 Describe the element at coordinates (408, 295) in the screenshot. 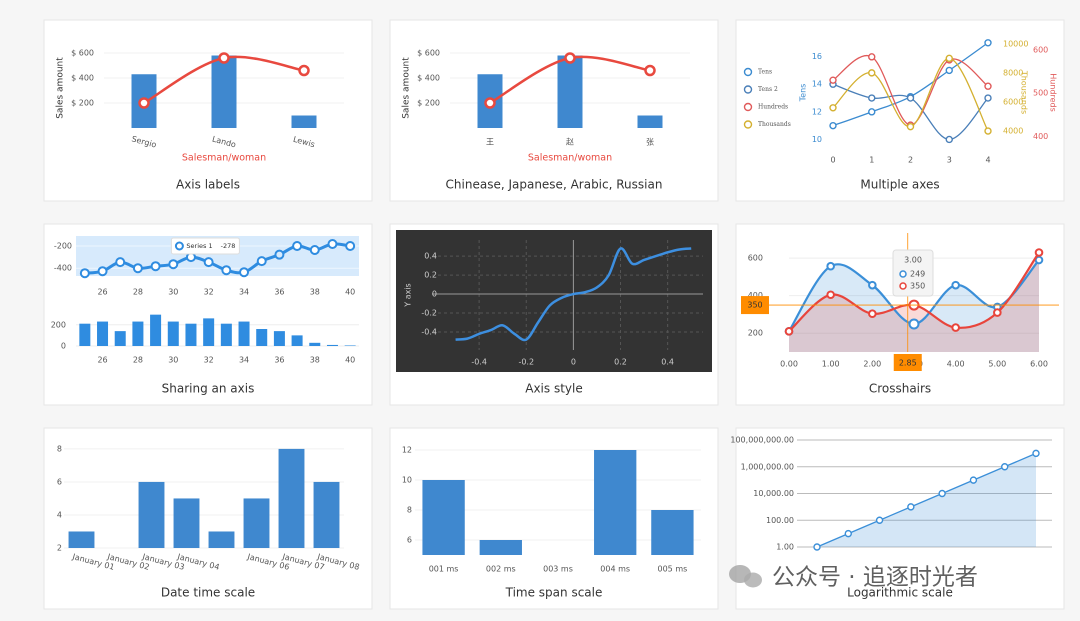

I see `axis-title: Y axis` at that location.